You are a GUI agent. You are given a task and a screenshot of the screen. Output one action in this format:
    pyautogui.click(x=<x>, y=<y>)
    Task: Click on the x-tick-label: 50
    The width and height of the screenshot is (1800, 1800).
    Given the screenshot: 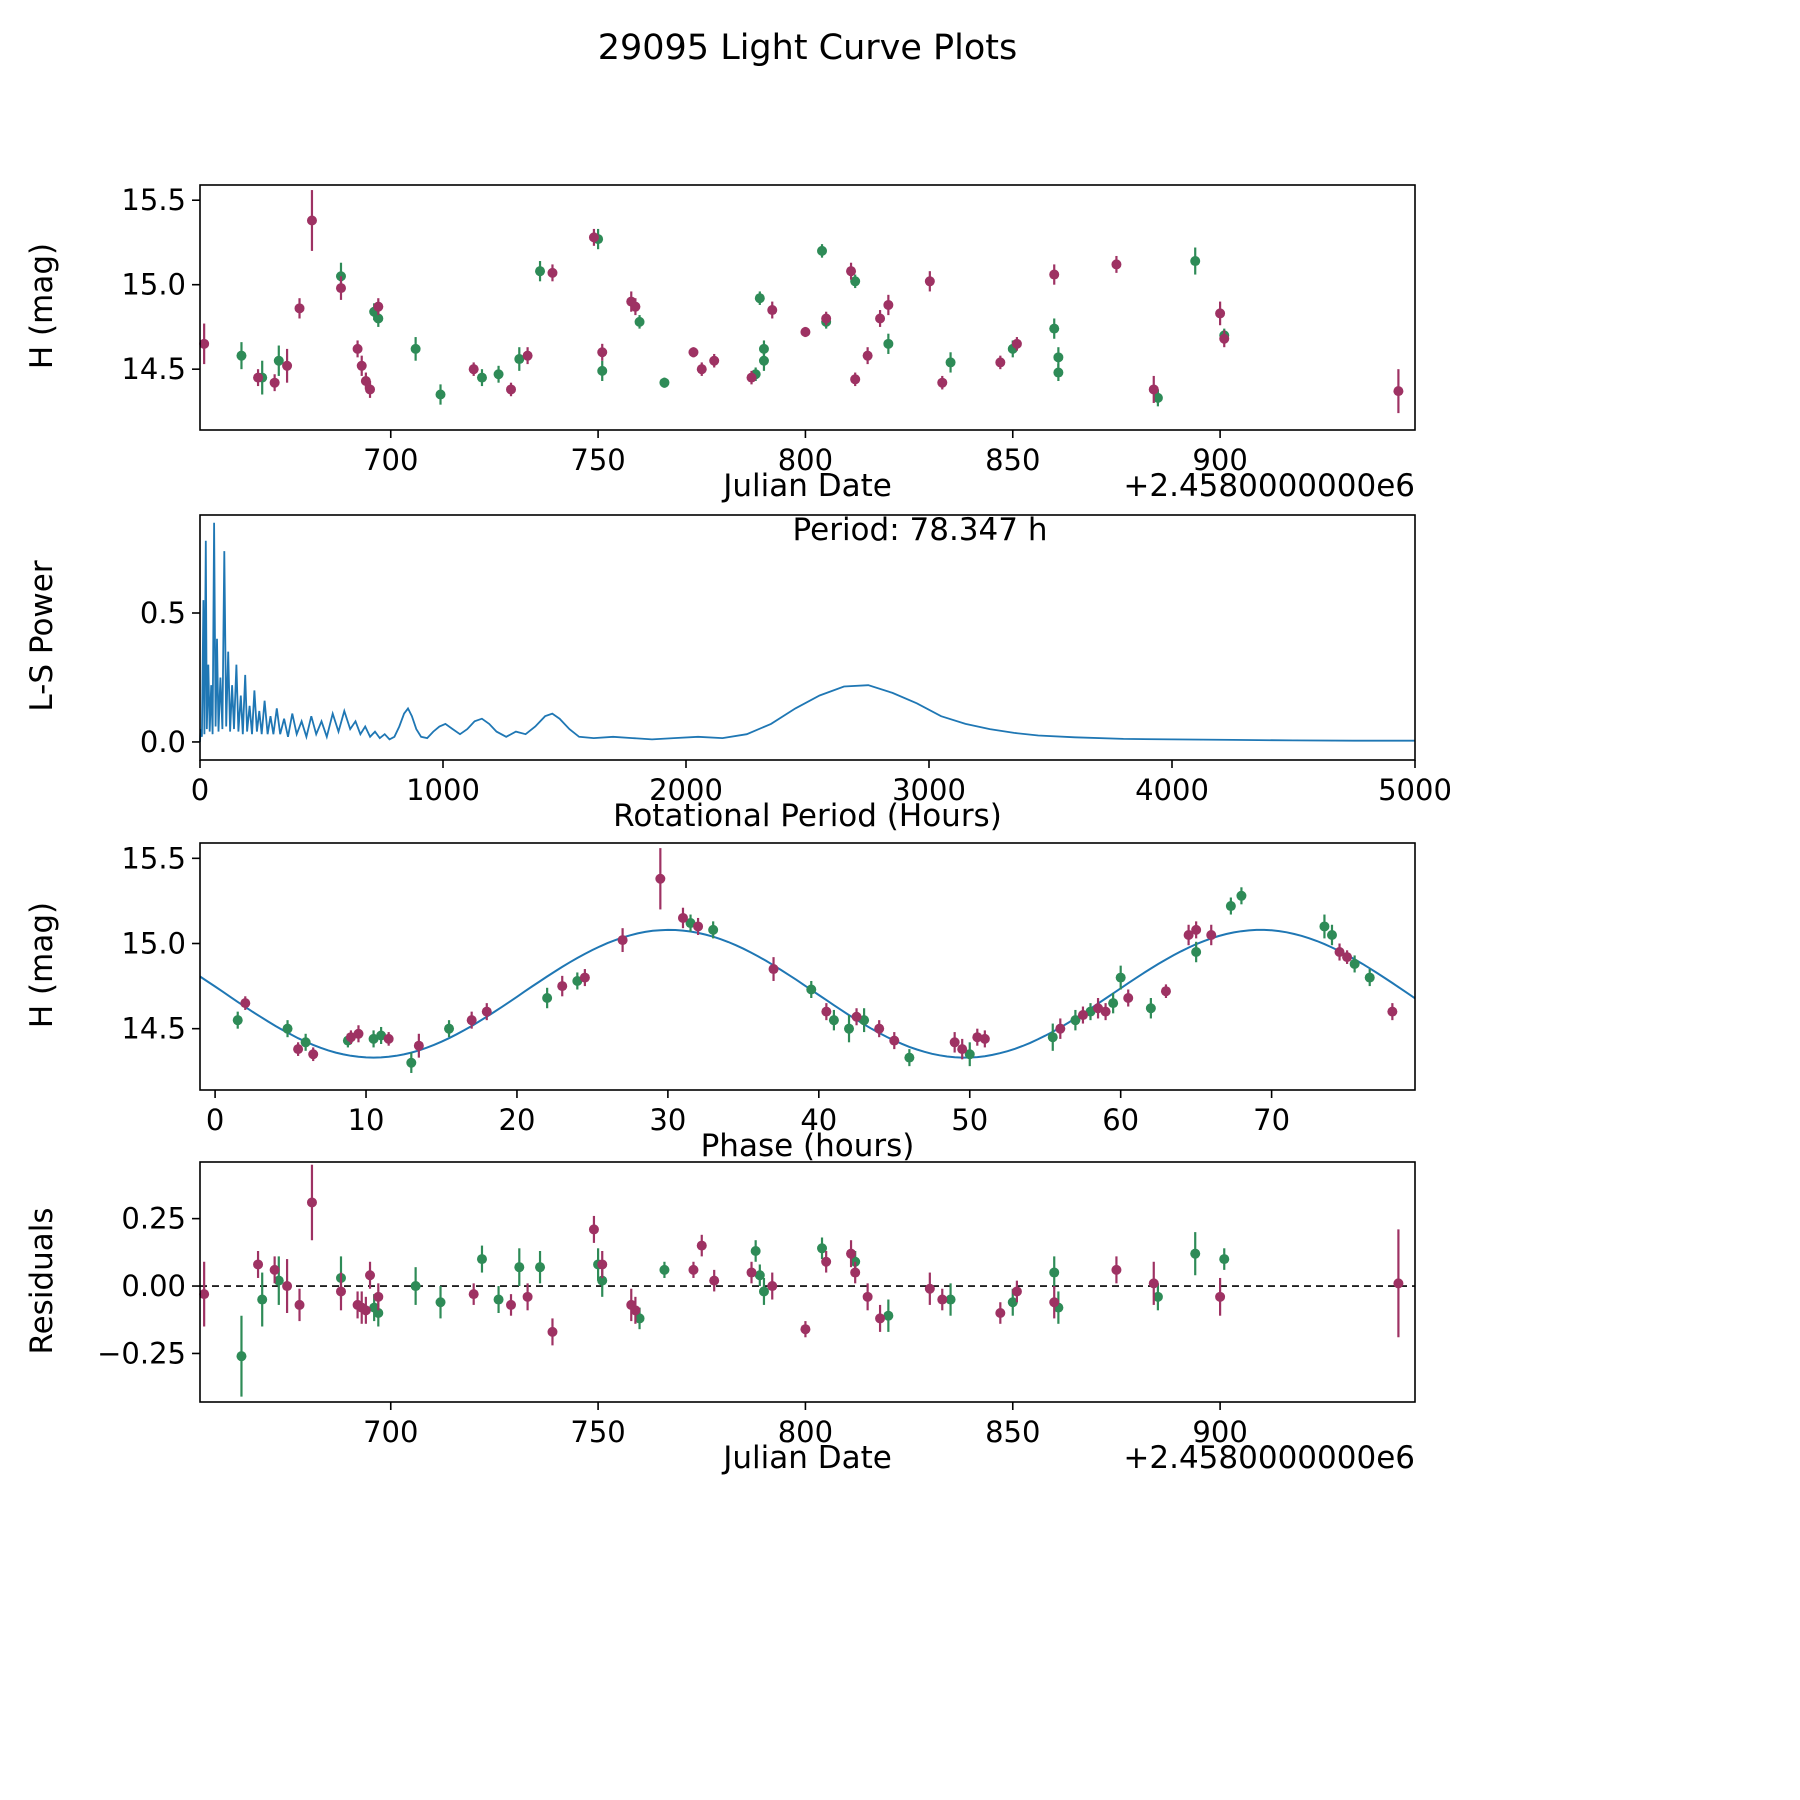 What is the action you would take?
    pyautogui.click(x=969, y=1120)
    